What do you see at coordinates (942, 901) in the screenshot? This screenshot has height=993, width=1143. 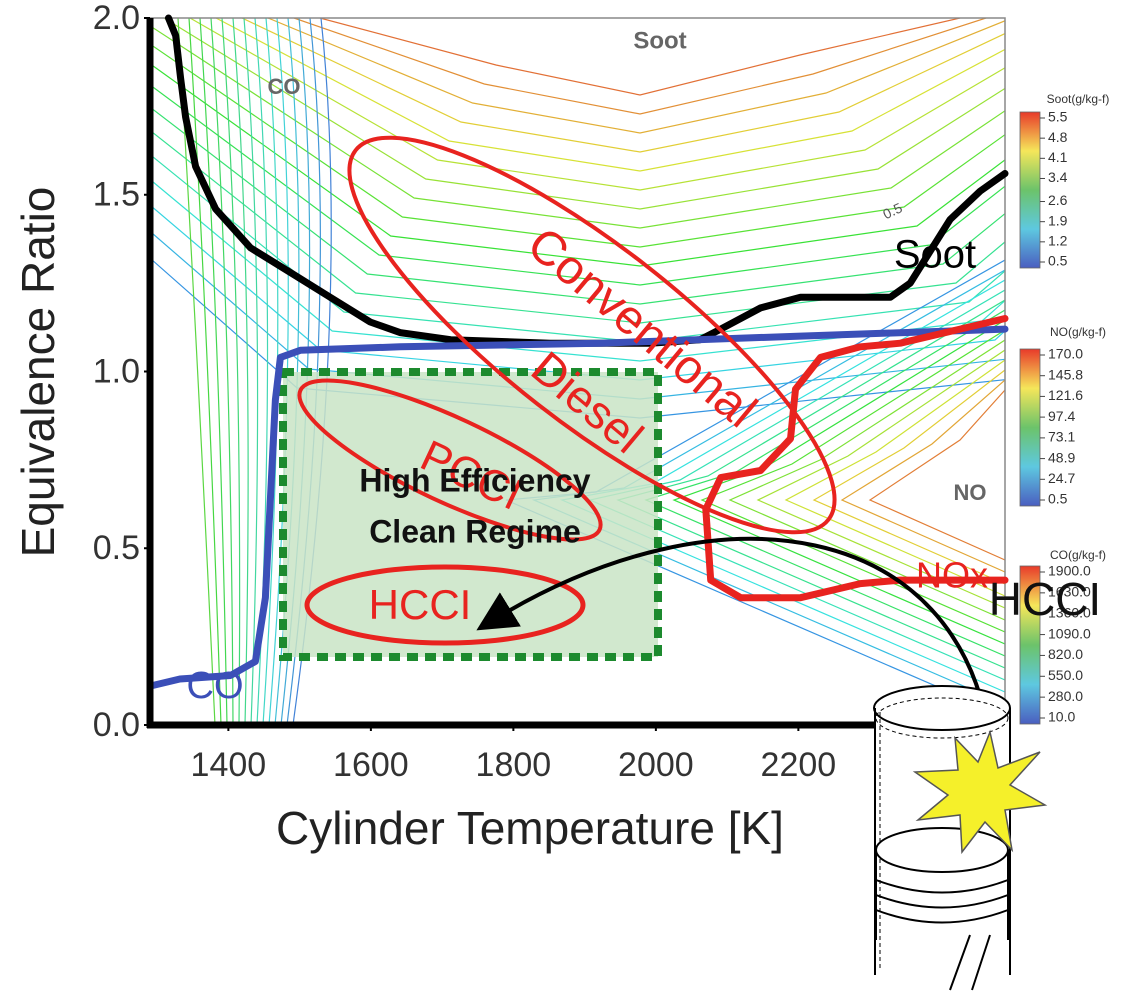 I see `piston-ring` at bounding box center [942, 901].